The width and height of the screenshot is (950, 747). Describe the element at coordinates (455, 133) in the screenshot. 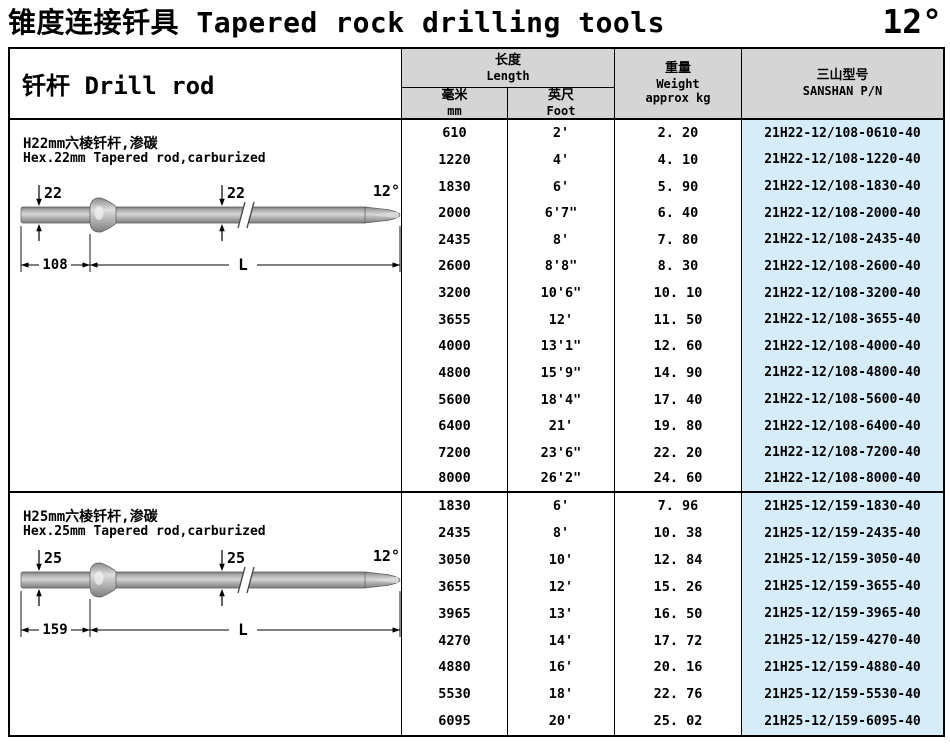

I see `row-mm-value: 610` at that location.